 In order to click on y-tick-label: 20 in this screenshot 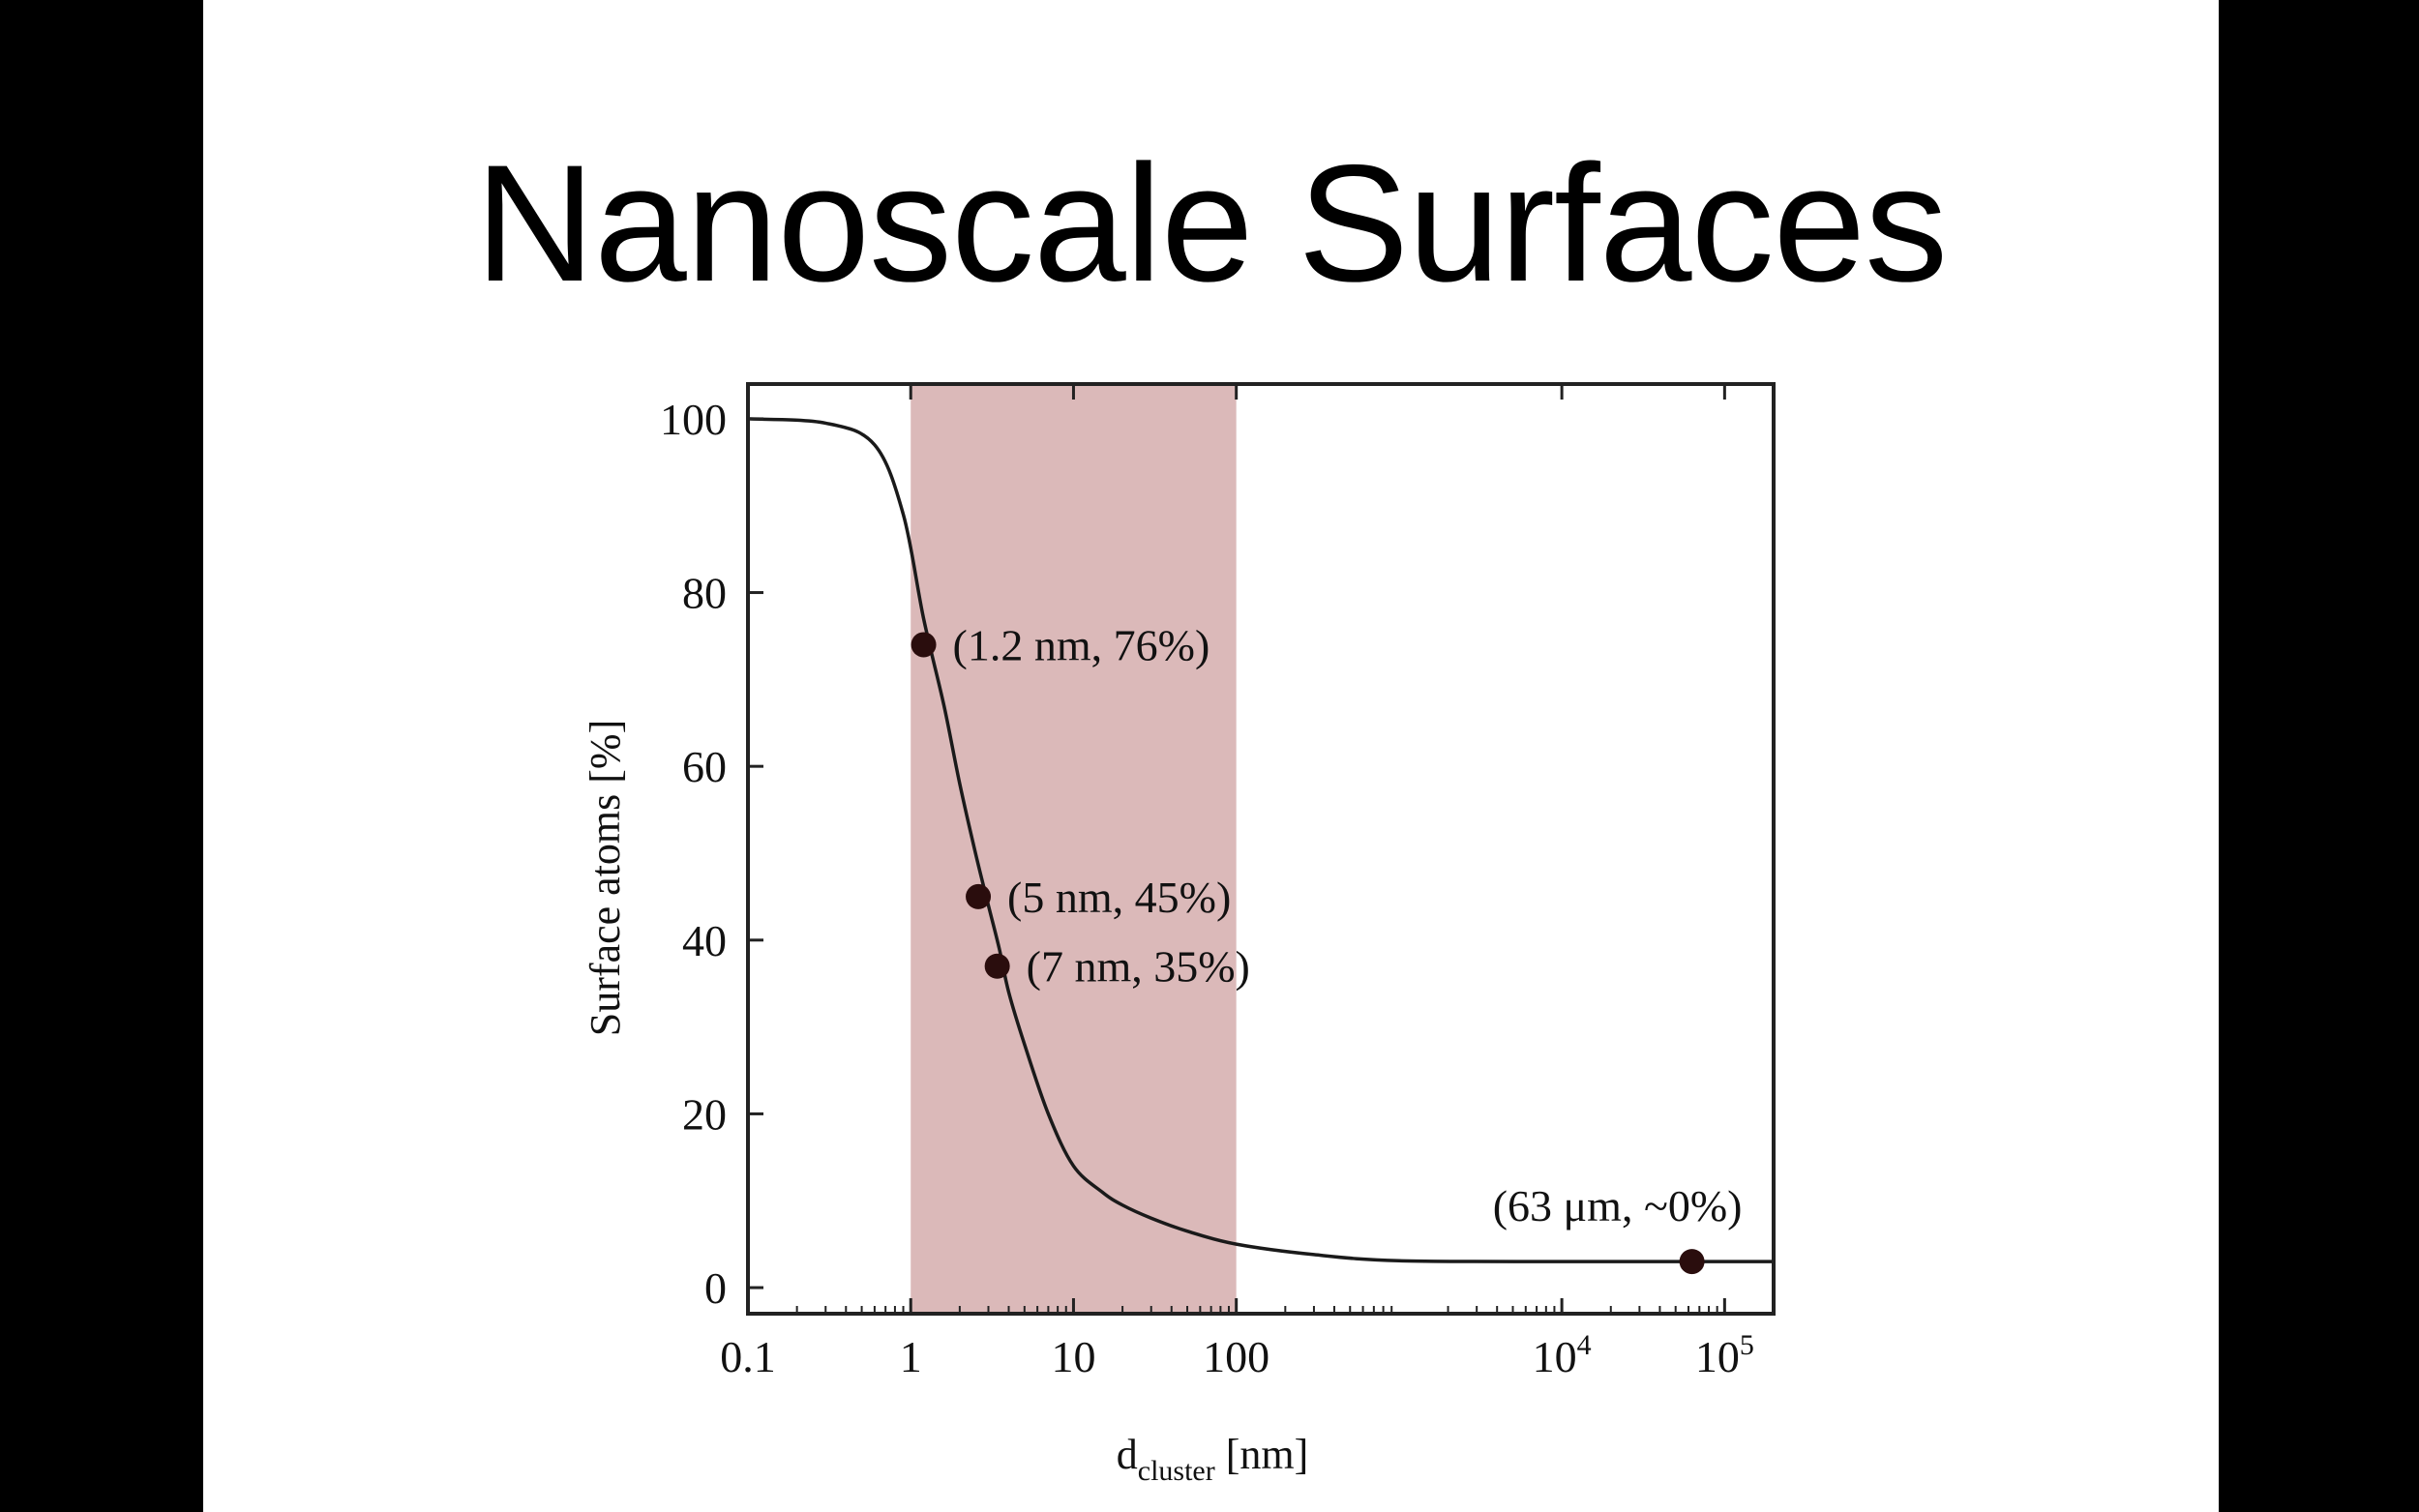, I will do `click(704, 1114)`.